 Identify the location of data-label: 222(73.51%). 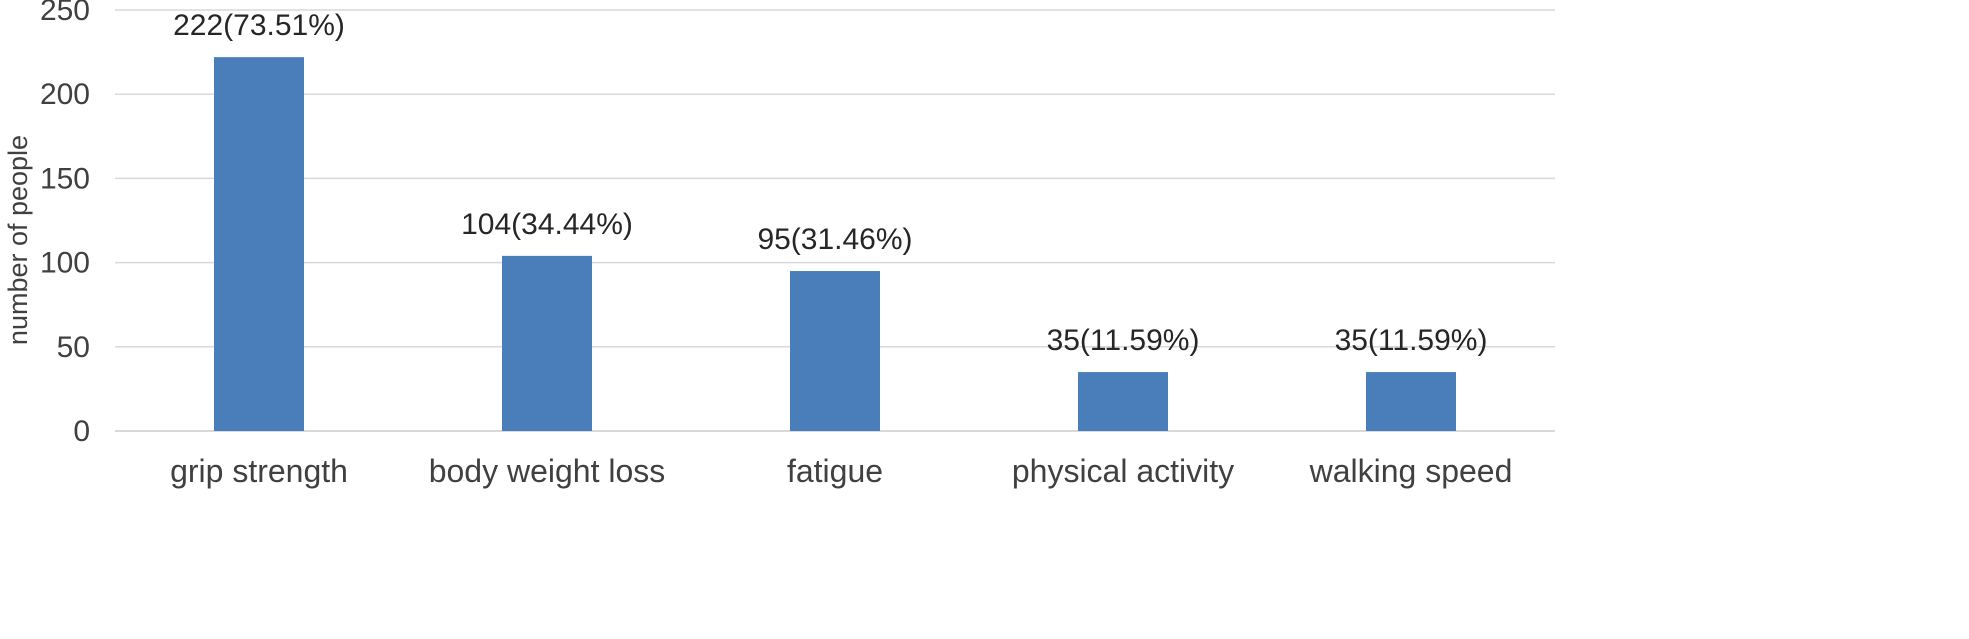
(259, 25).